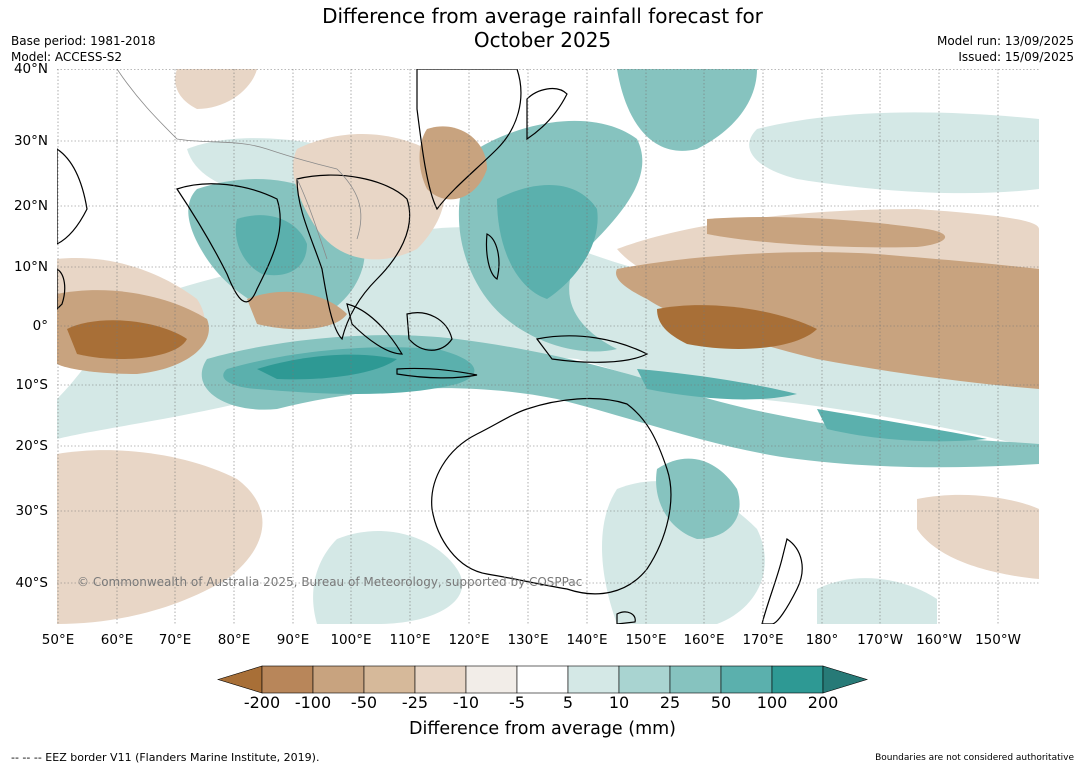  What do you see at coordinates (822, 640) in the screenshot?
I see `lon-label: 180°` at bounding box center [822, 640].